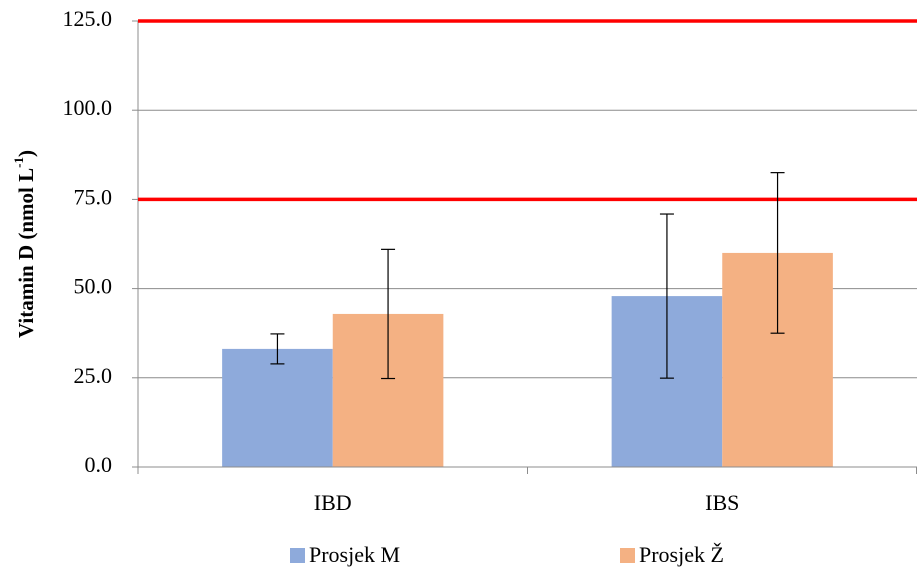 The image size is (917, 573). What do you see at coordinates (681, 554) in the screenshot?
I see `legend-label: Prosjek Ž` at bounding box center [681, 554].